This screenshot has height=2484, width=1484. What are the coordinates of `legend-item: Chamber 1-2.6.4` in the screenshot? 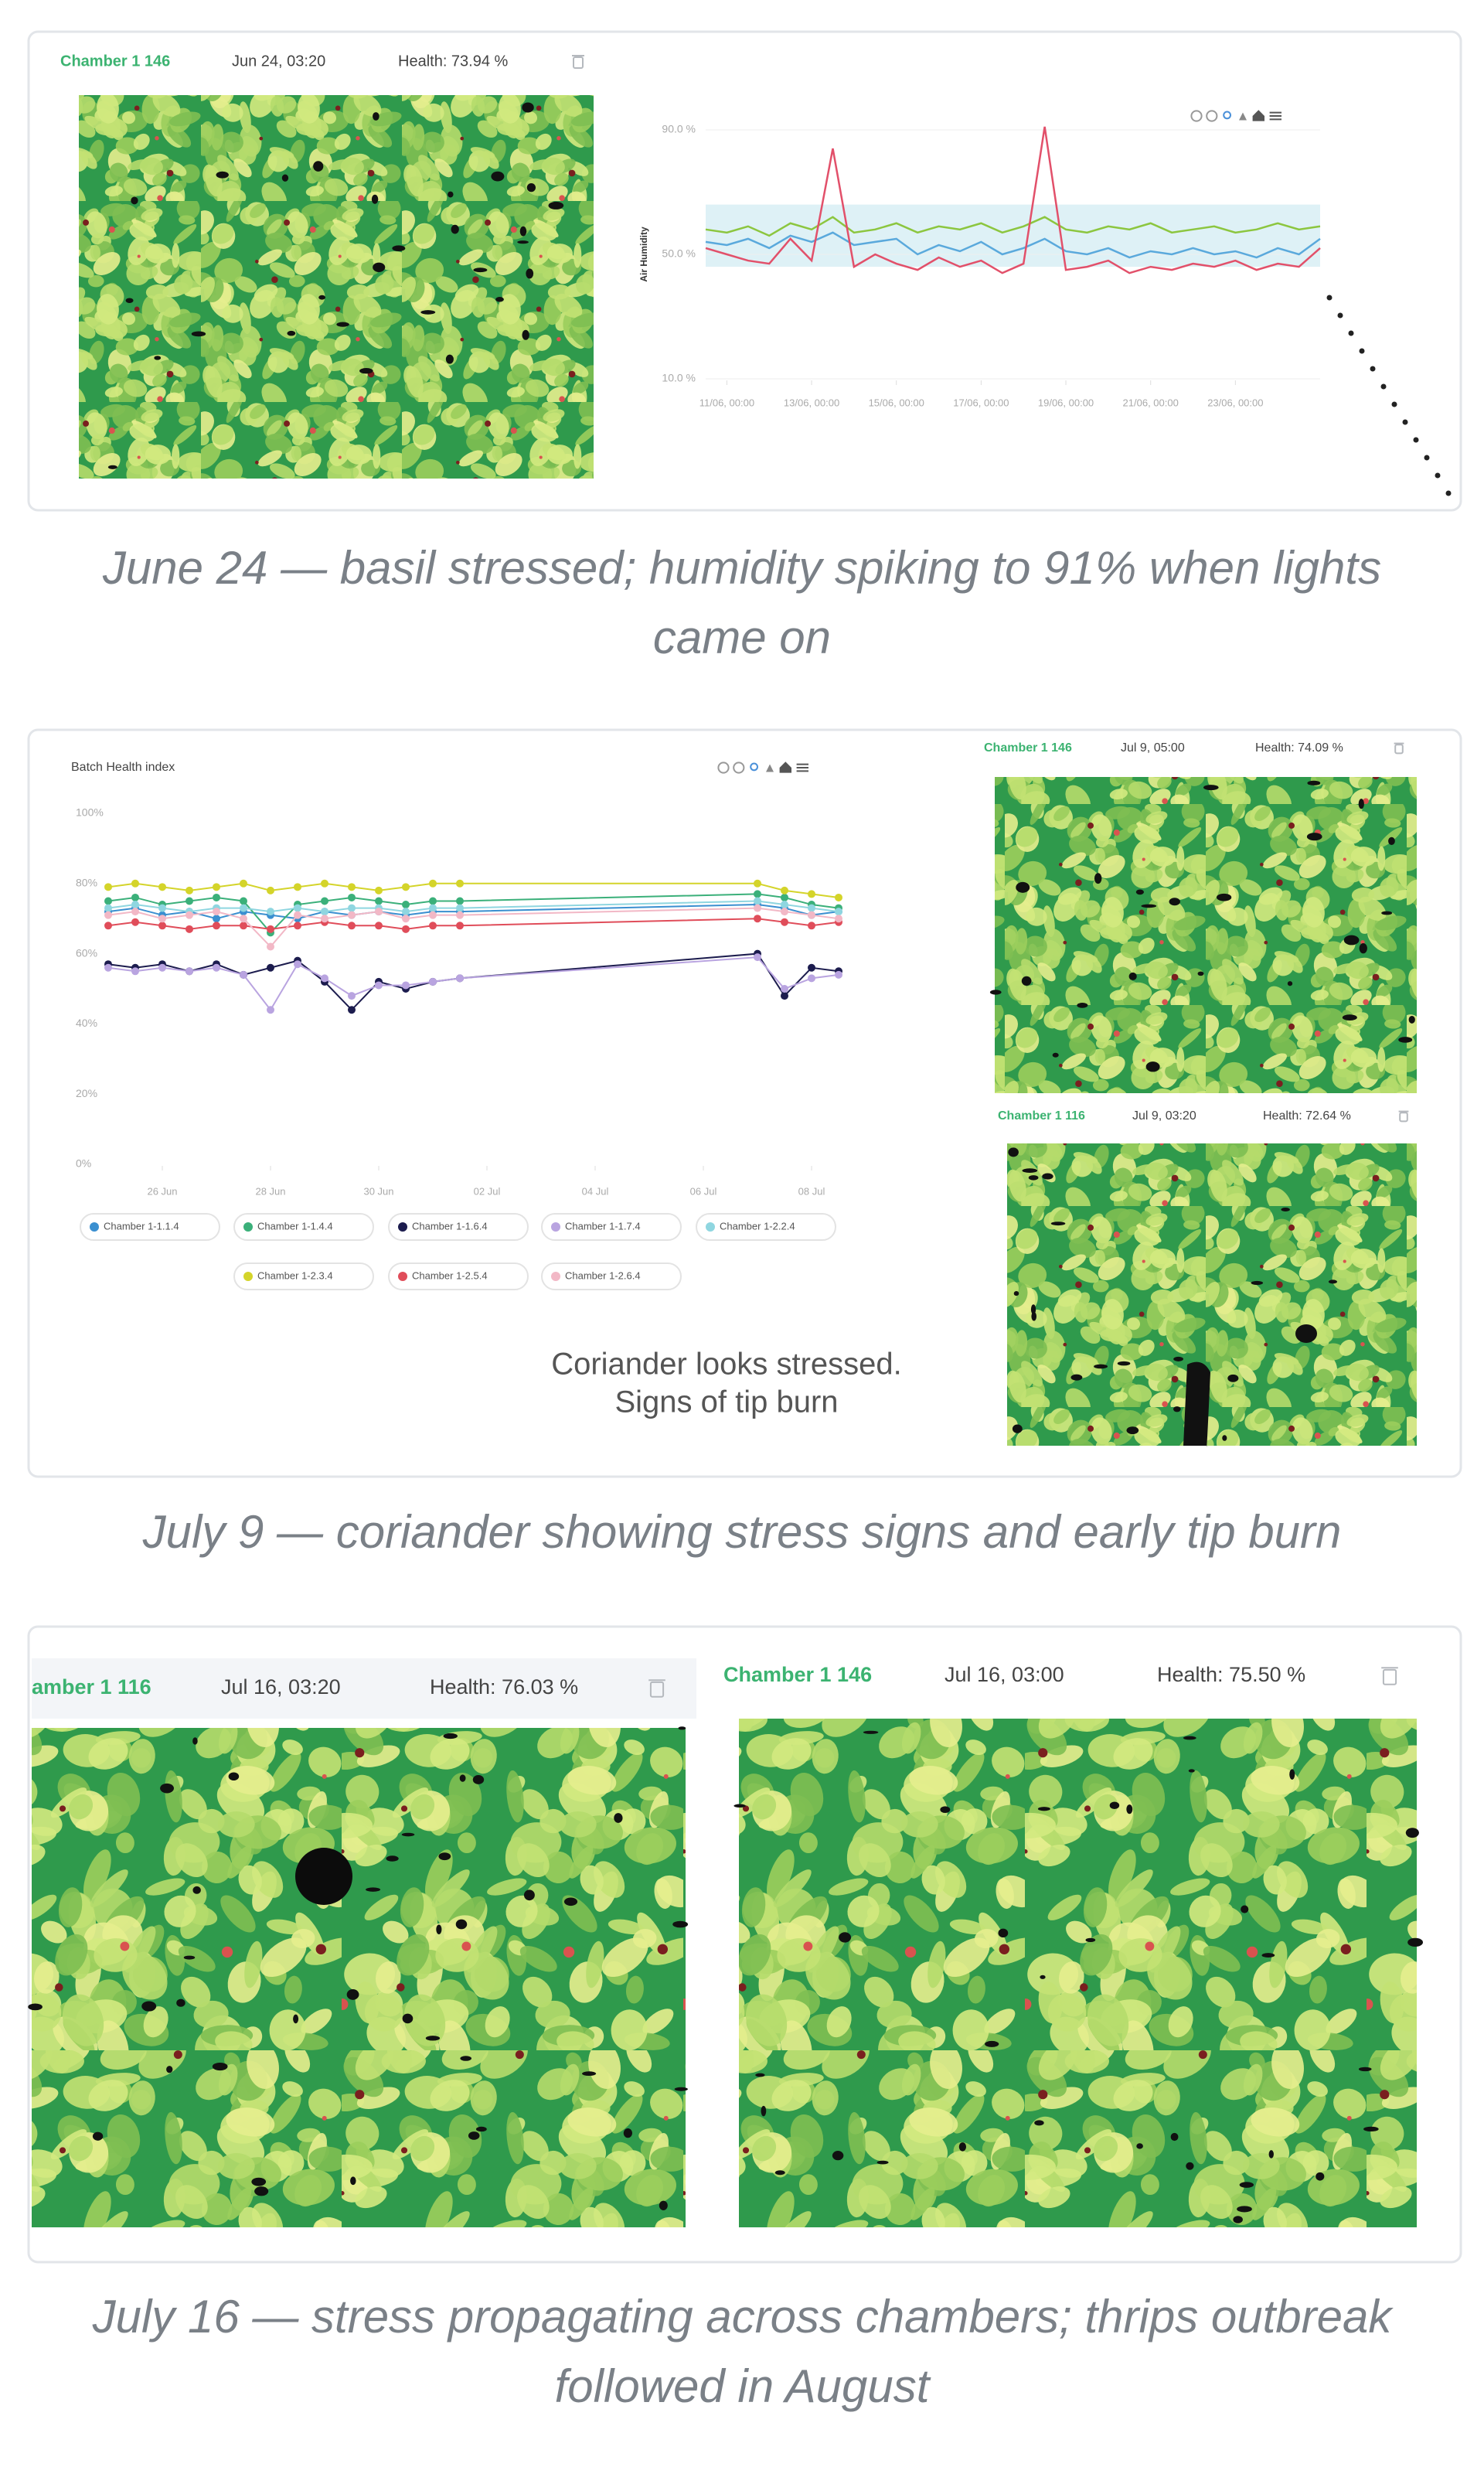 It's located at (611, 1276).